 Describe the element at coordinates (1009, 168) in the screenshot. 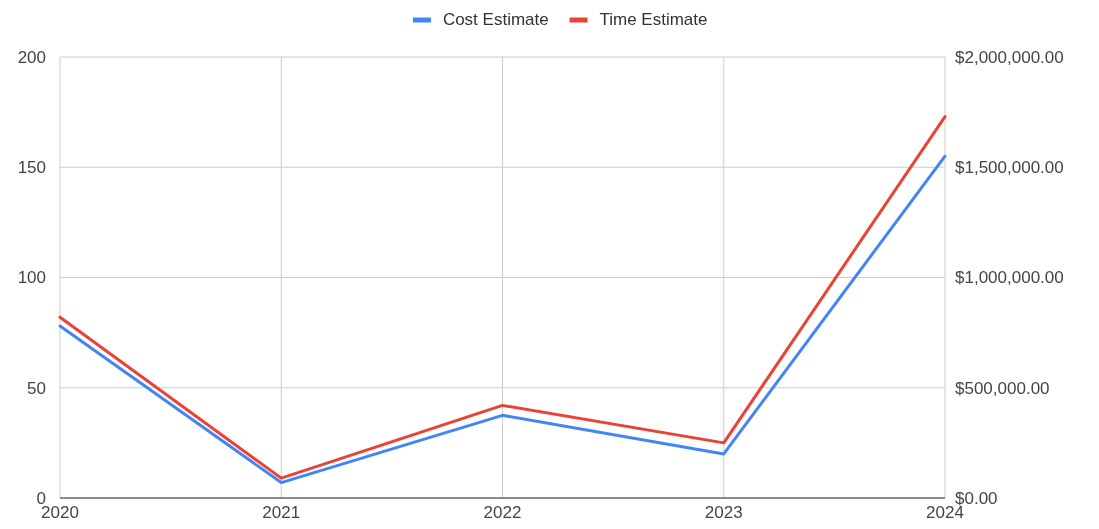

I see `y2-tick-label: $1,500,000.00` at that location.